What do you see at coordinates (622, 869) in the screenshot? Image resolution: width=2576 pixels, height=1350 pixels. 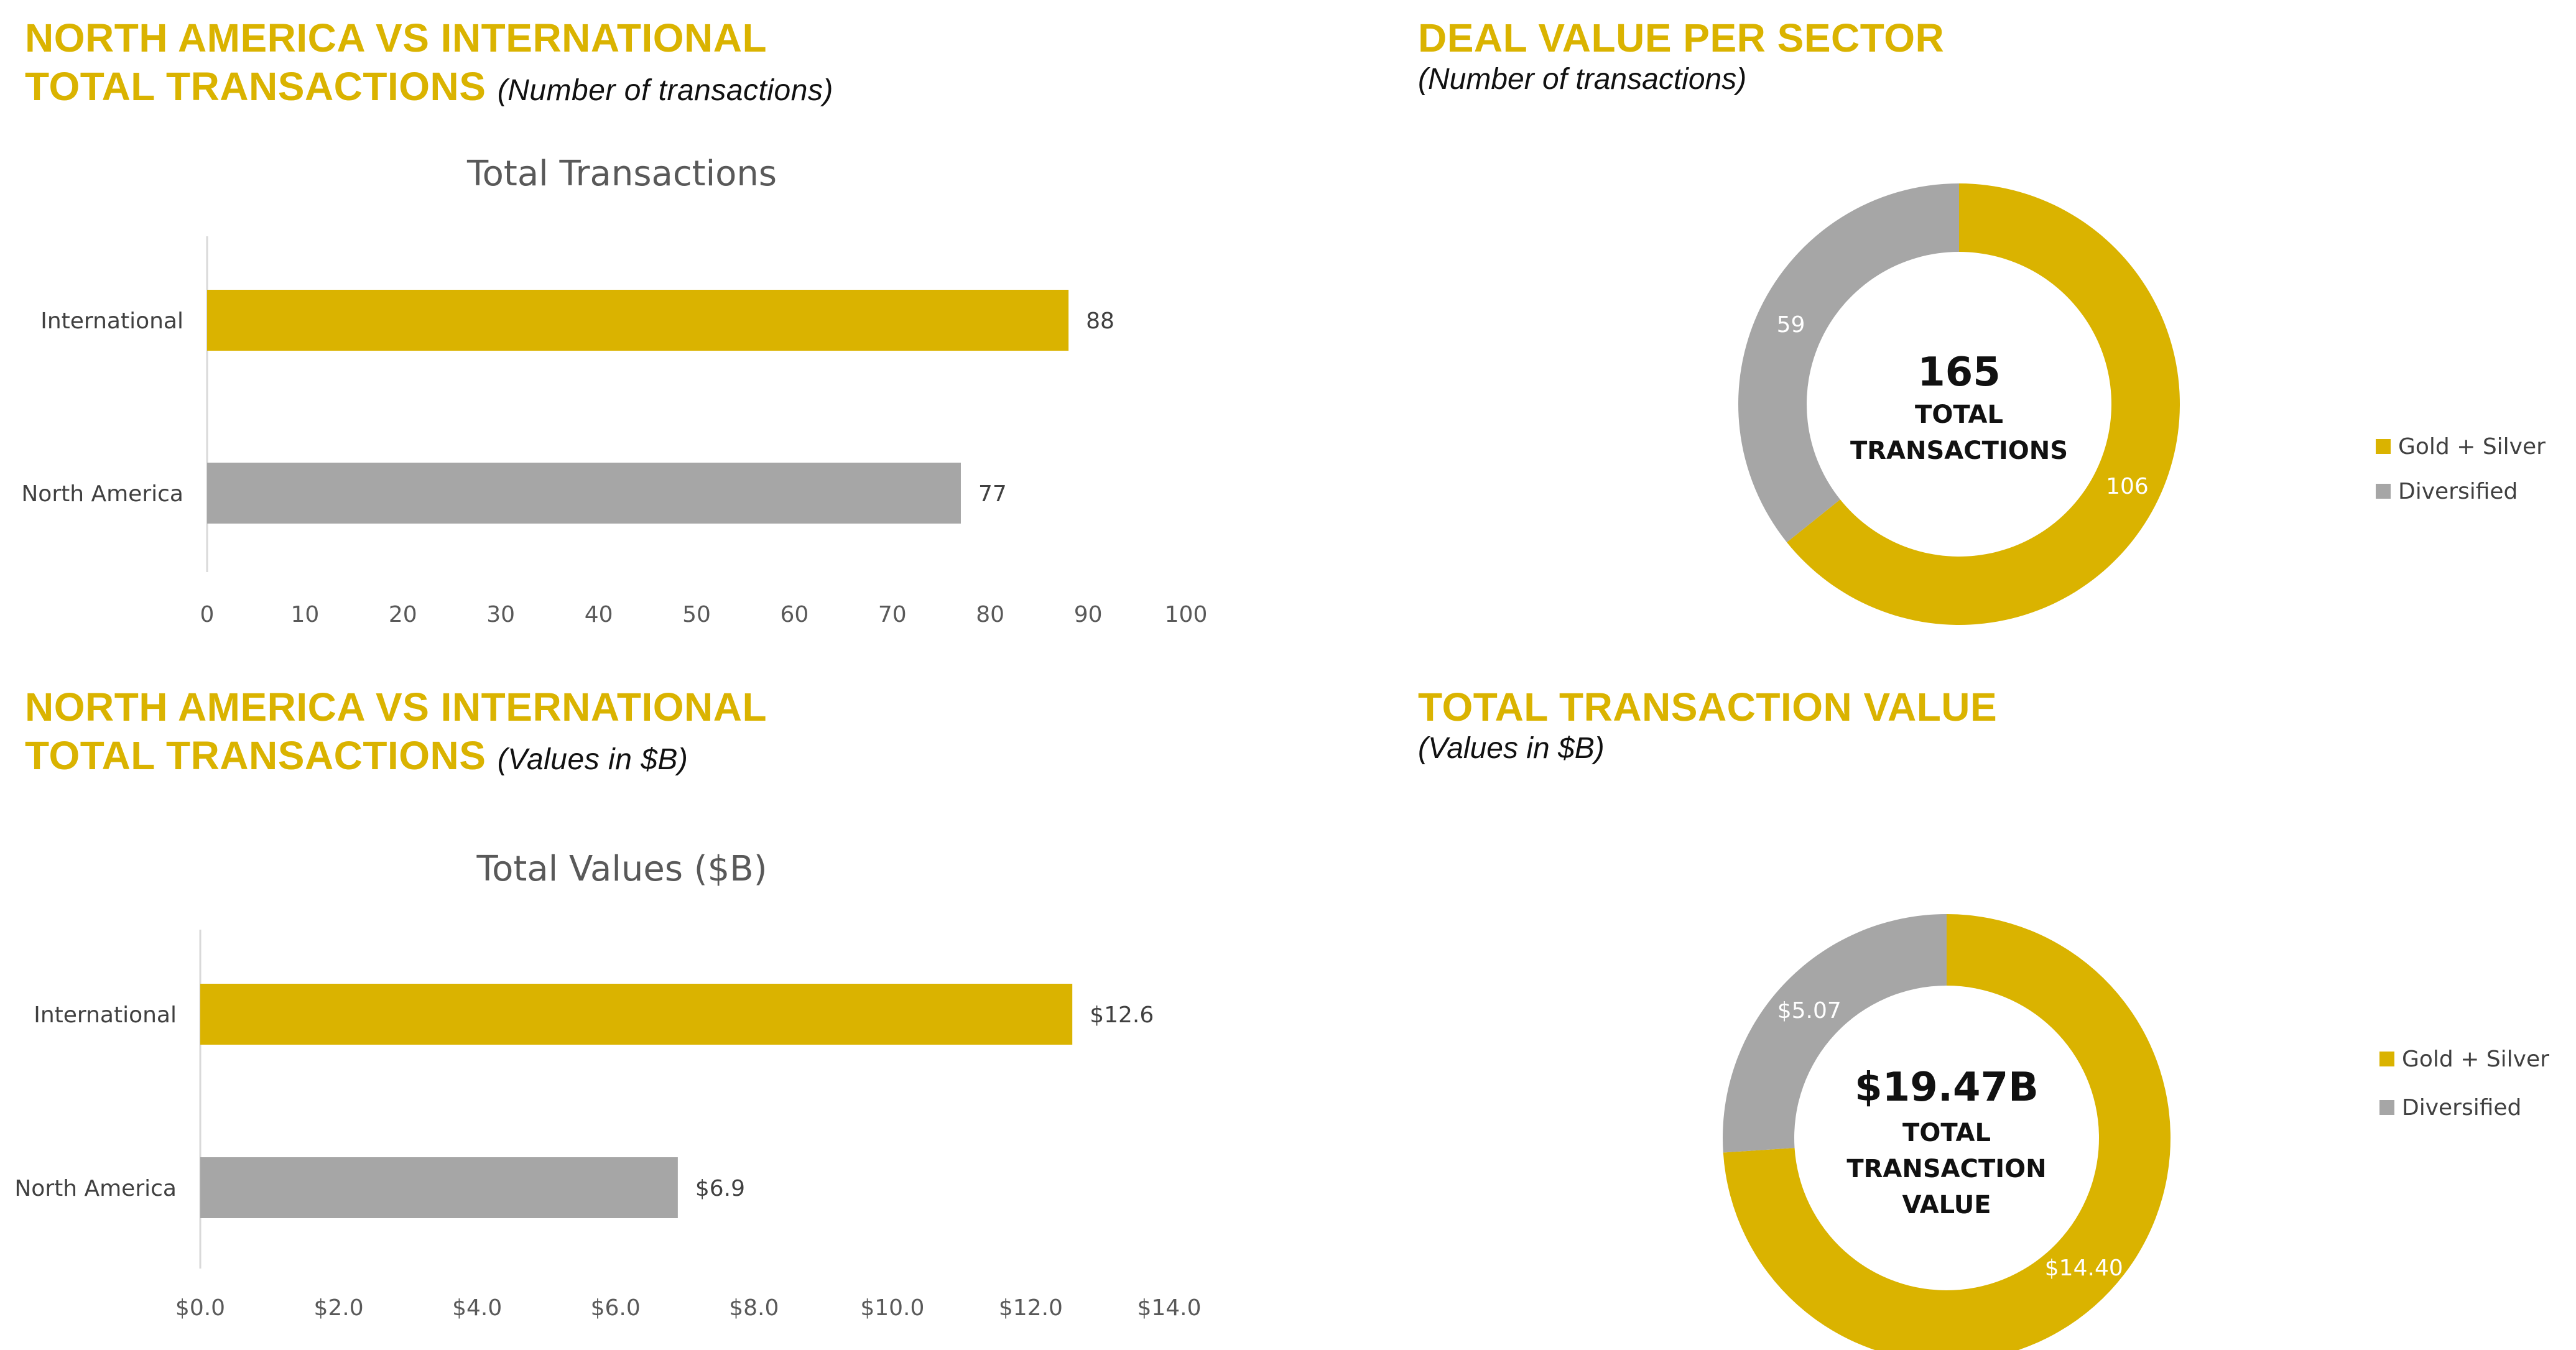 I see `chart-title: Total Values ($B)` at bounding box center [622, 869].